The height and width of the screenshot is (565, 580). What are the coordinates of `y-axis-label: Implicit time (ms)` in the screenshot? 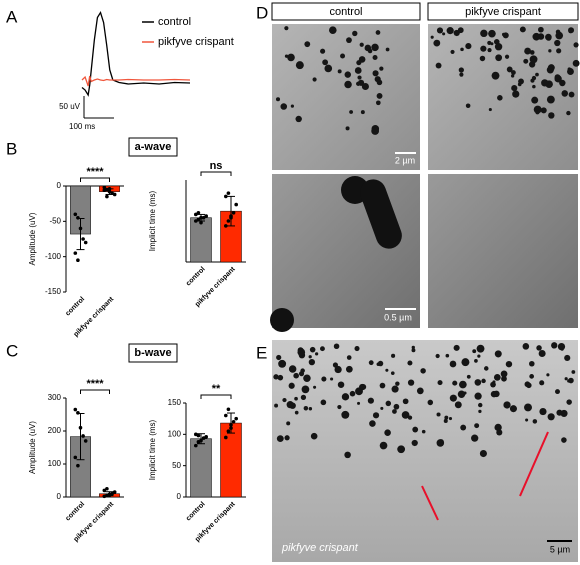 It's located at (152, 220).